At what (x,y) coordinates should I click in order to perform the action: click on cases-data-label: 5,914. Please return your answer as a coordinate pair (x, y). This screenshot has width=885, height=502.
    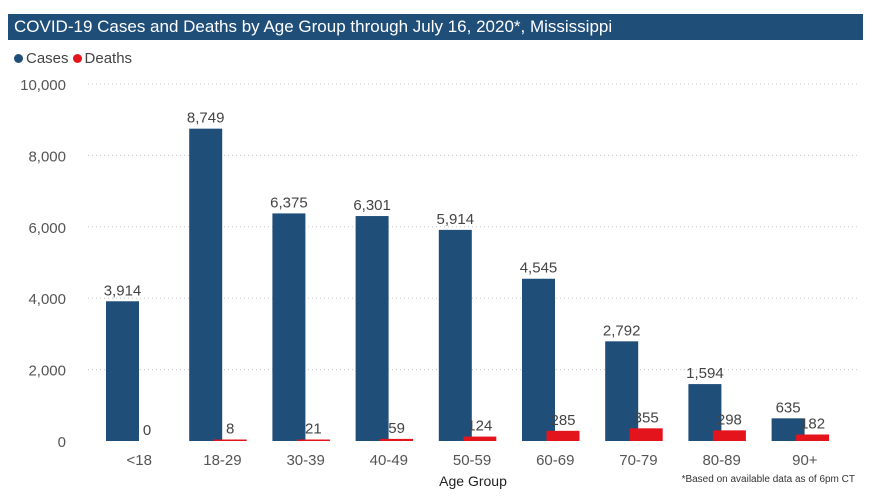
    Looking at the image, I should click on (456, 219).